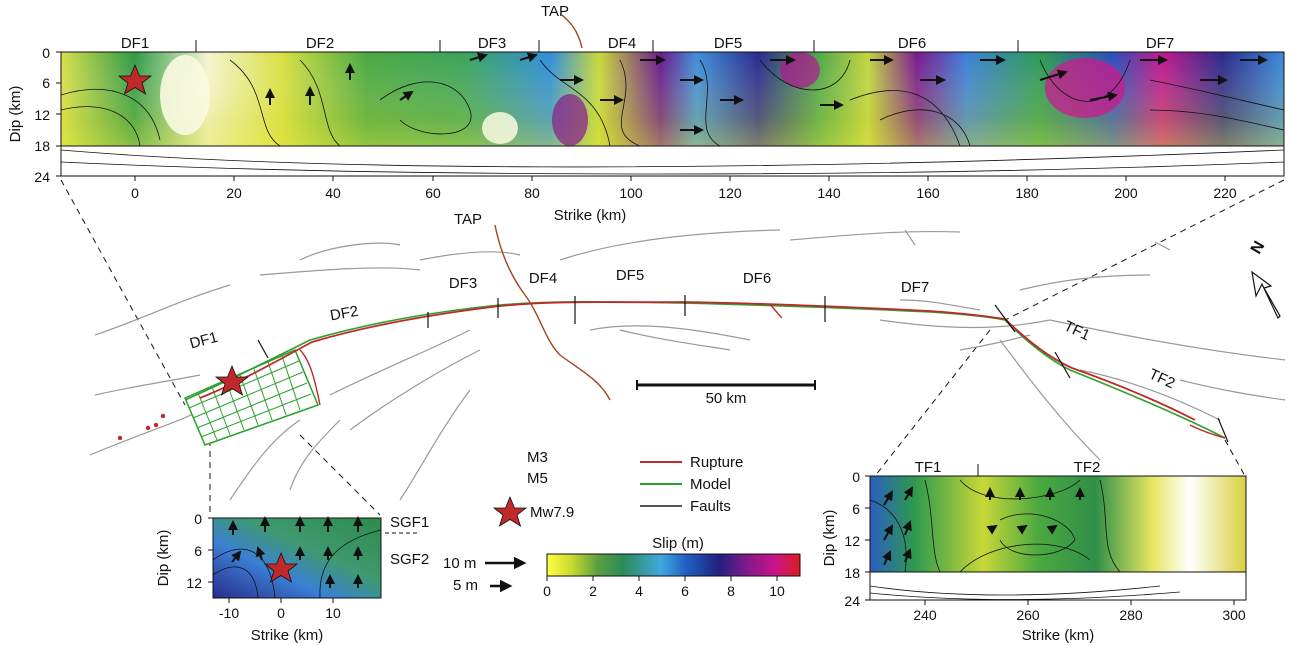 This screenshot has width=1290, height=646. I want to click on map-epicenter-star, so click(232, 380).